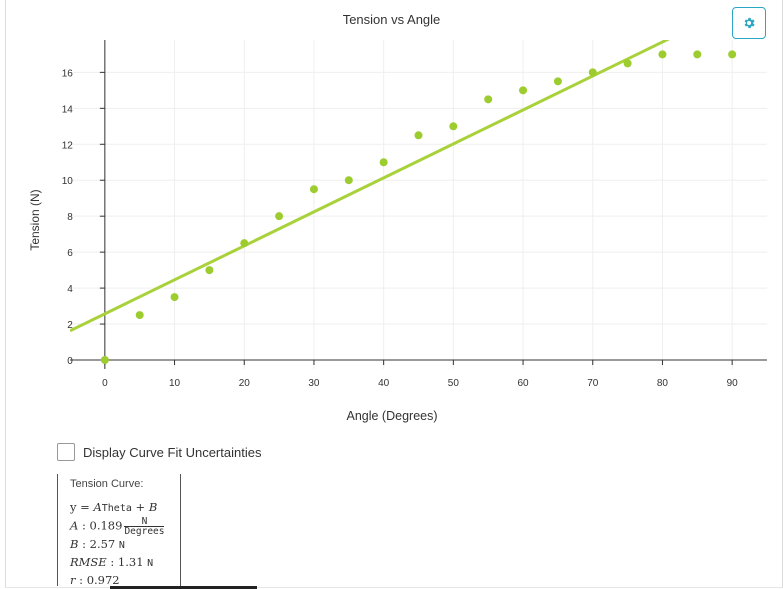 The height and width of the screenshot is (589, 783). I want to click on settings-button, so click(749, 23).